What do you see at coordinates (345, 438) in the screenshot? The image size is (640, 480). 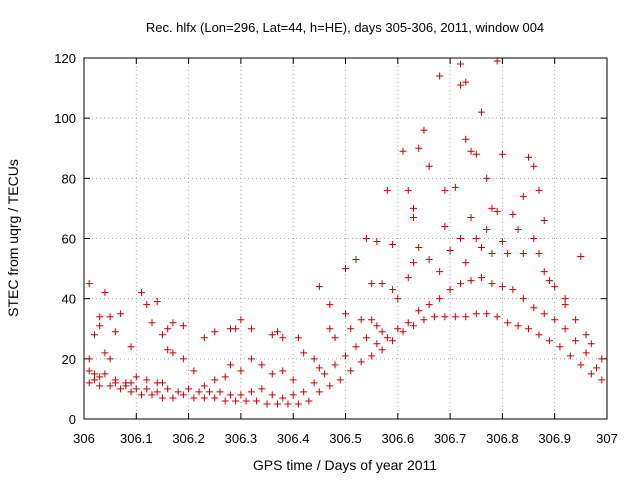 I see `x-tick-label: 306.5` at bounding box center [345, 438].